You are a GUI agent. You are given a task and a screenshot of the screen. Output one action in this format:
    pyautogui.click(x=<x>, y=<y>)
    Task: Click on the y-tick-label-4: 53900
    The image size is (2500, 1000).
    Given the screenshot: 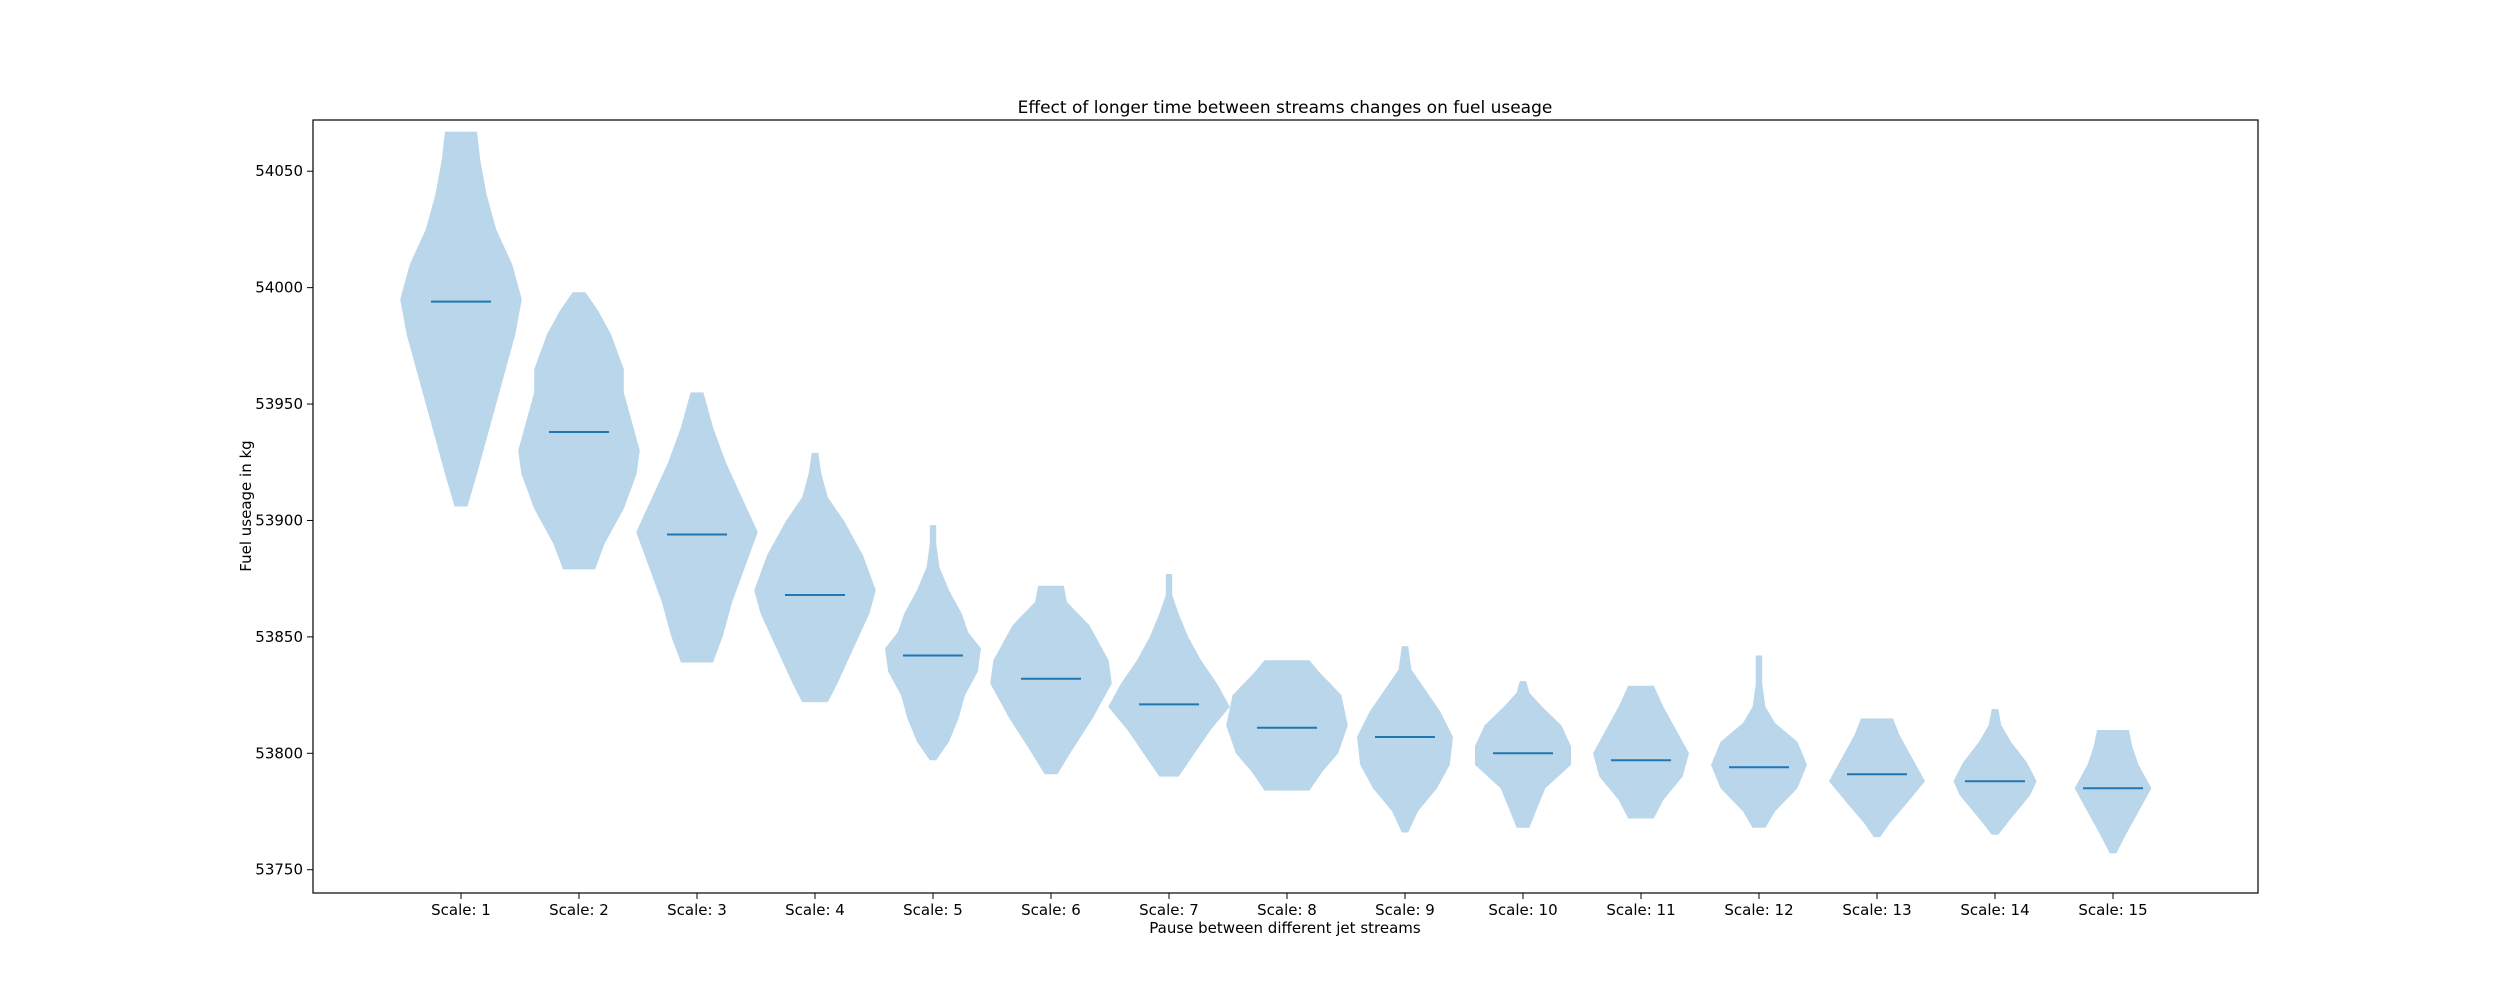 What is the action you would take?
    pyautogui.click(x=279, y=520)
    